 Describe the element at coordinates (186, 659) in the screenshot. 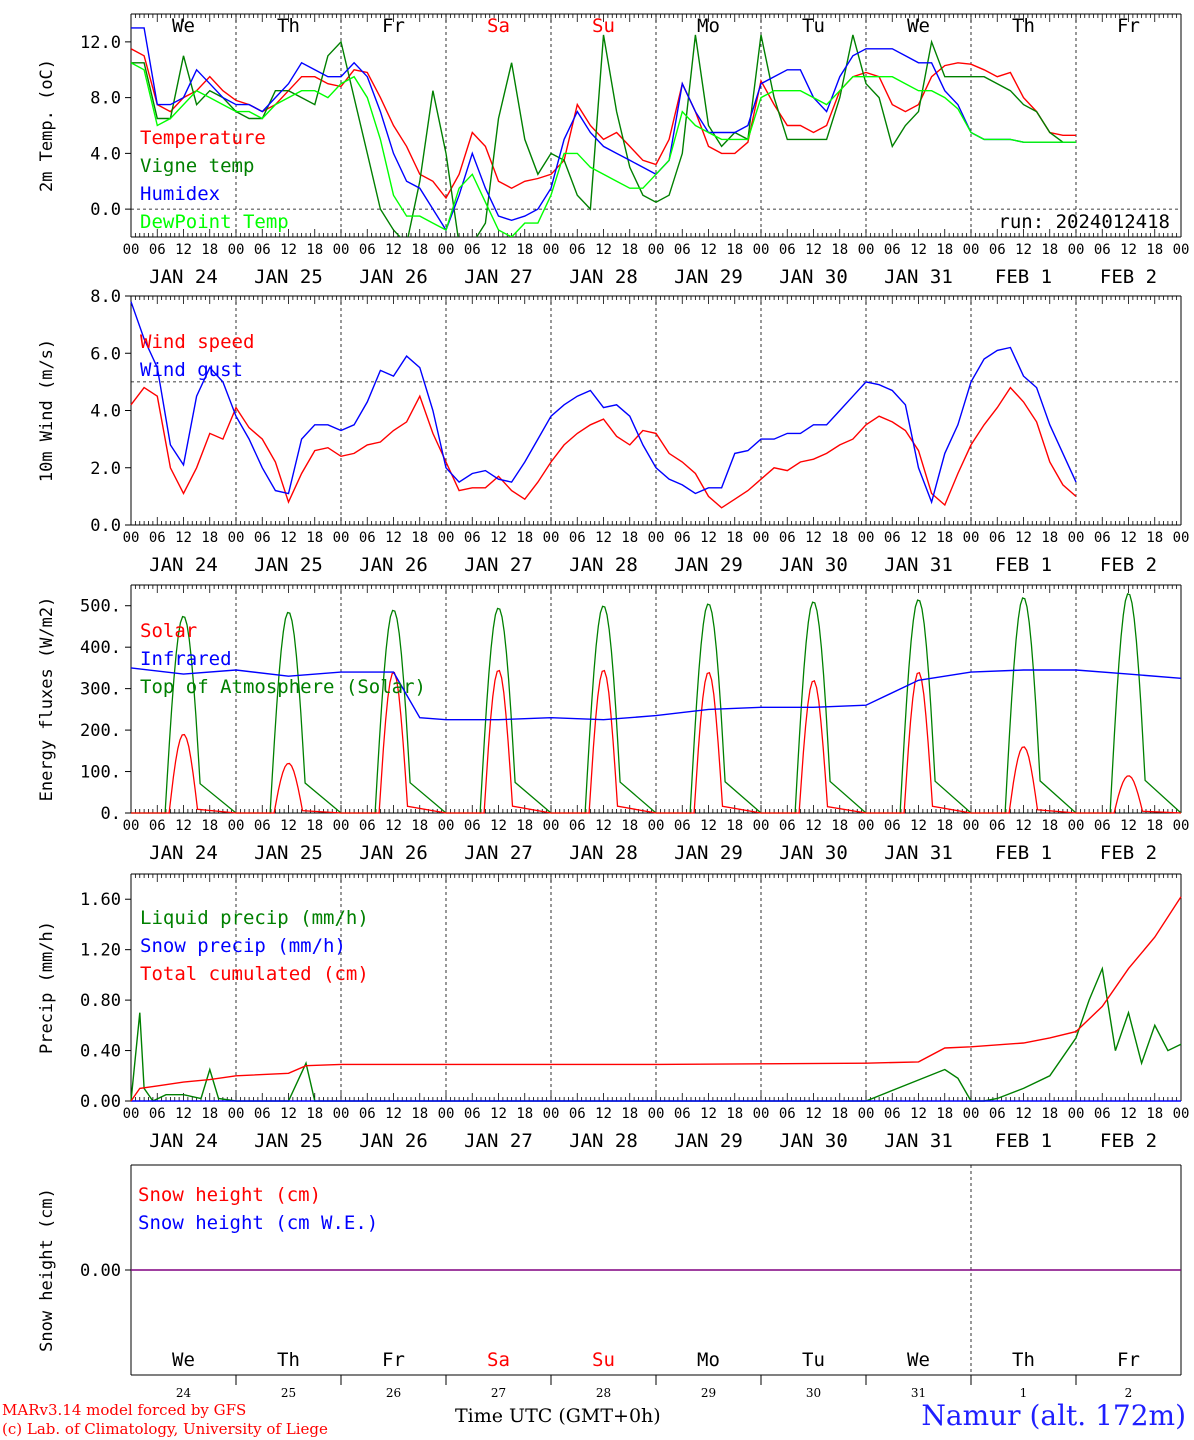

I see `legend-infrared: Infrared` at that location.